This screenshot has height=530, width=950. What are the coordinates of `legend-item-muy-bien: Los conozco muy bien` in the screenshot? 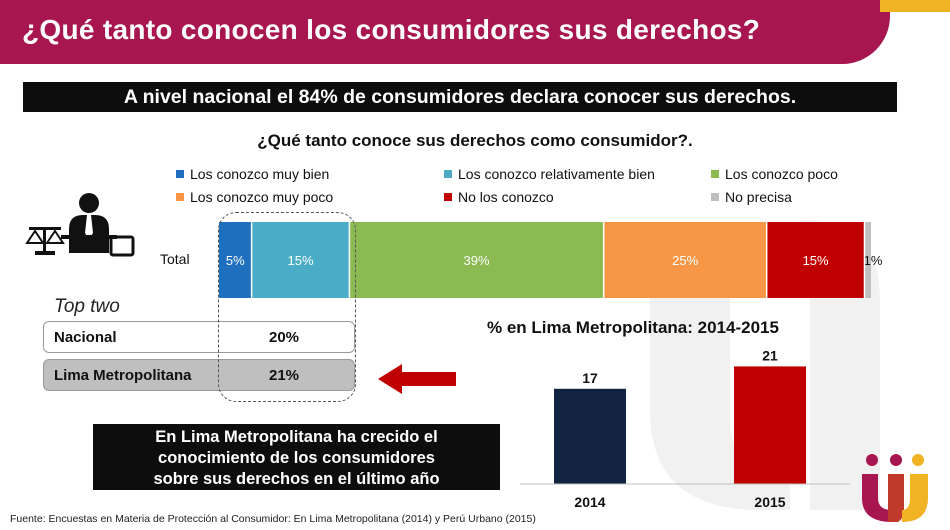 It's located at (252, 174).